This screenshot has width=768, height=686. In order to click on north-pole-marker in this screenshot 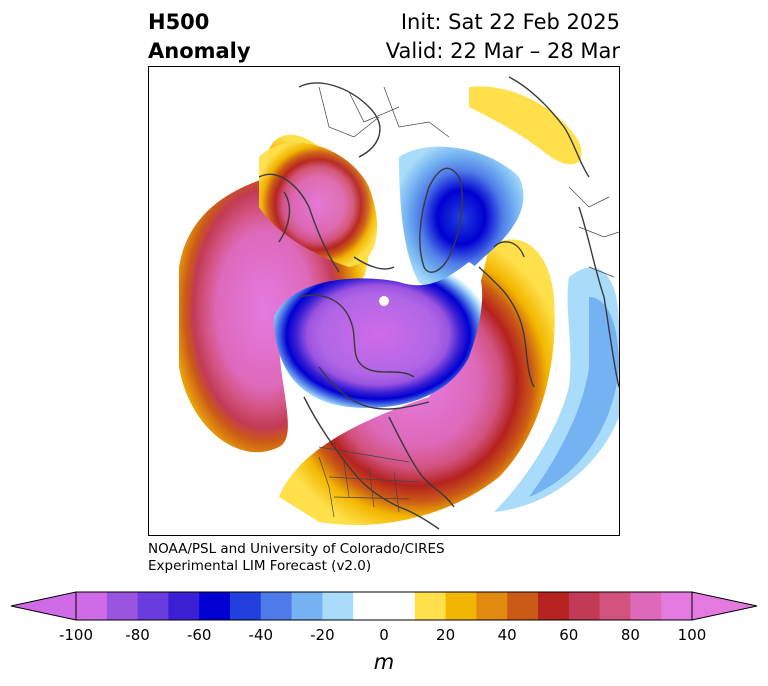, I will do `click(384, 301)`.